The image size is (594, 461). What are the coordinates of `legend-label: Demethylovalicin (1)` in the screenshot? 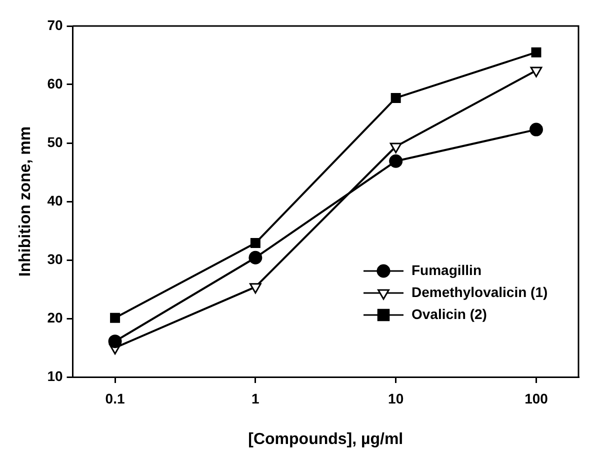 It's located at (480, 292).